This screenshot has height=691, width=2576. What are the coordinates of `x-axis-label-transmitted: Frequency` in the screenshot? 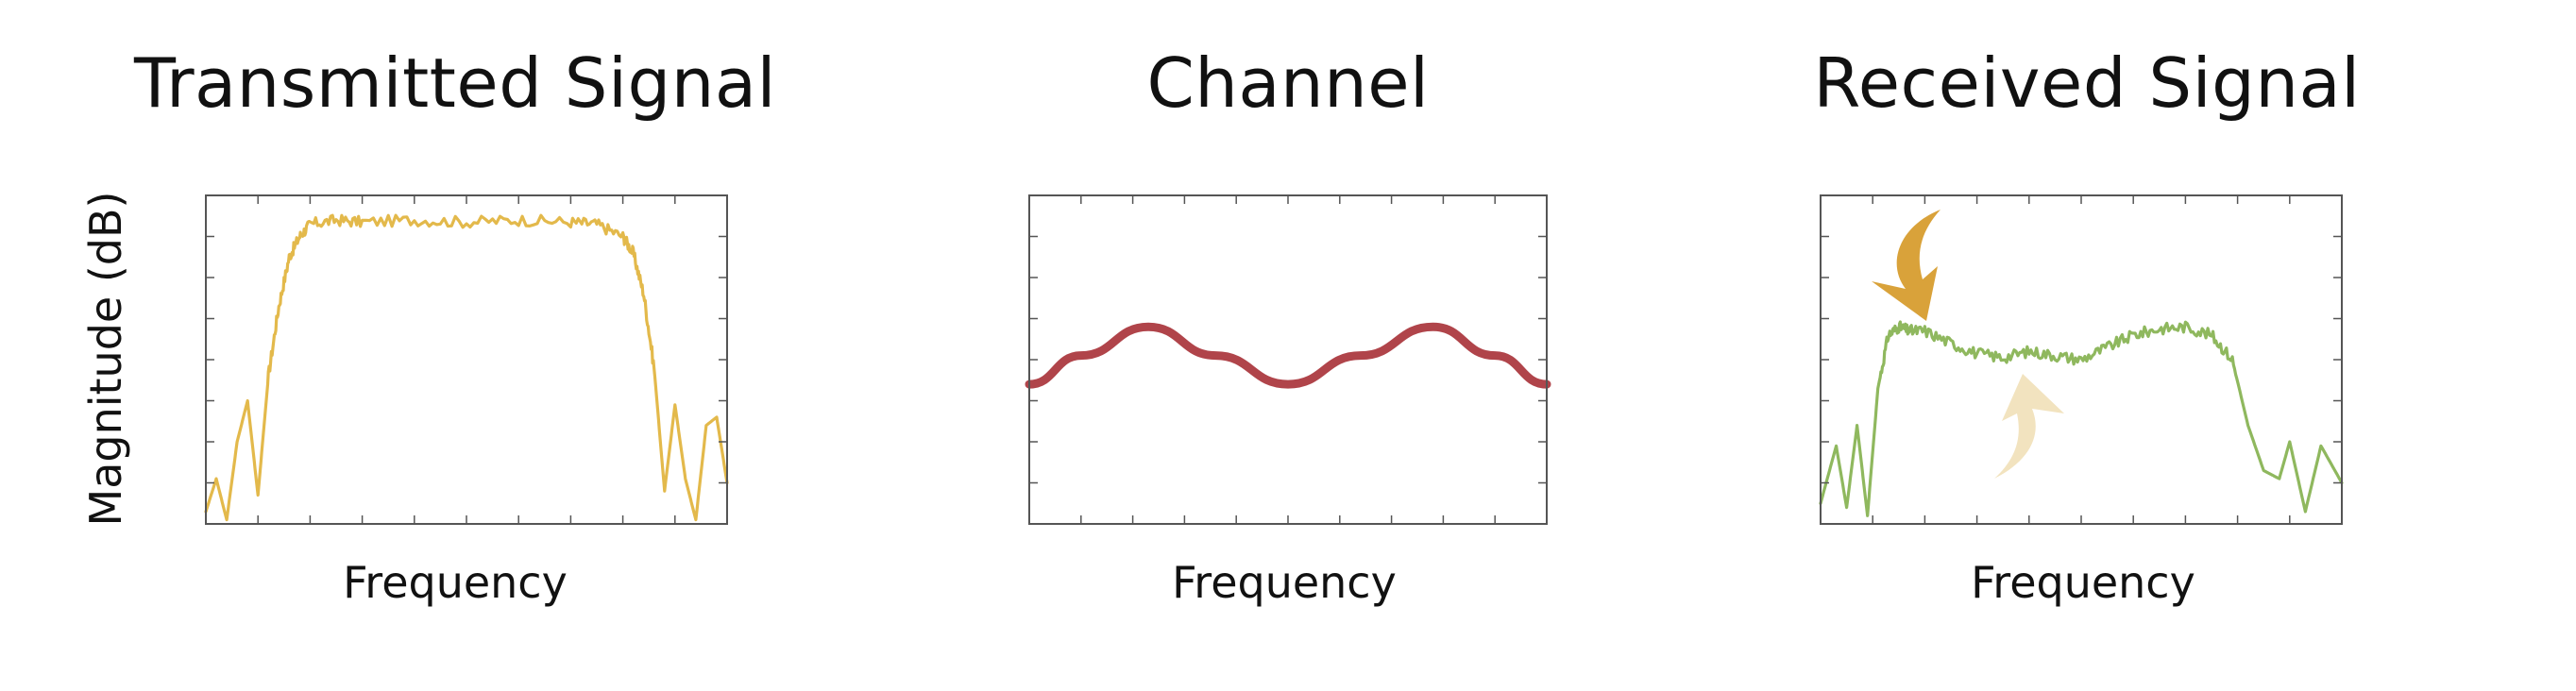 It's located at (455, 582).